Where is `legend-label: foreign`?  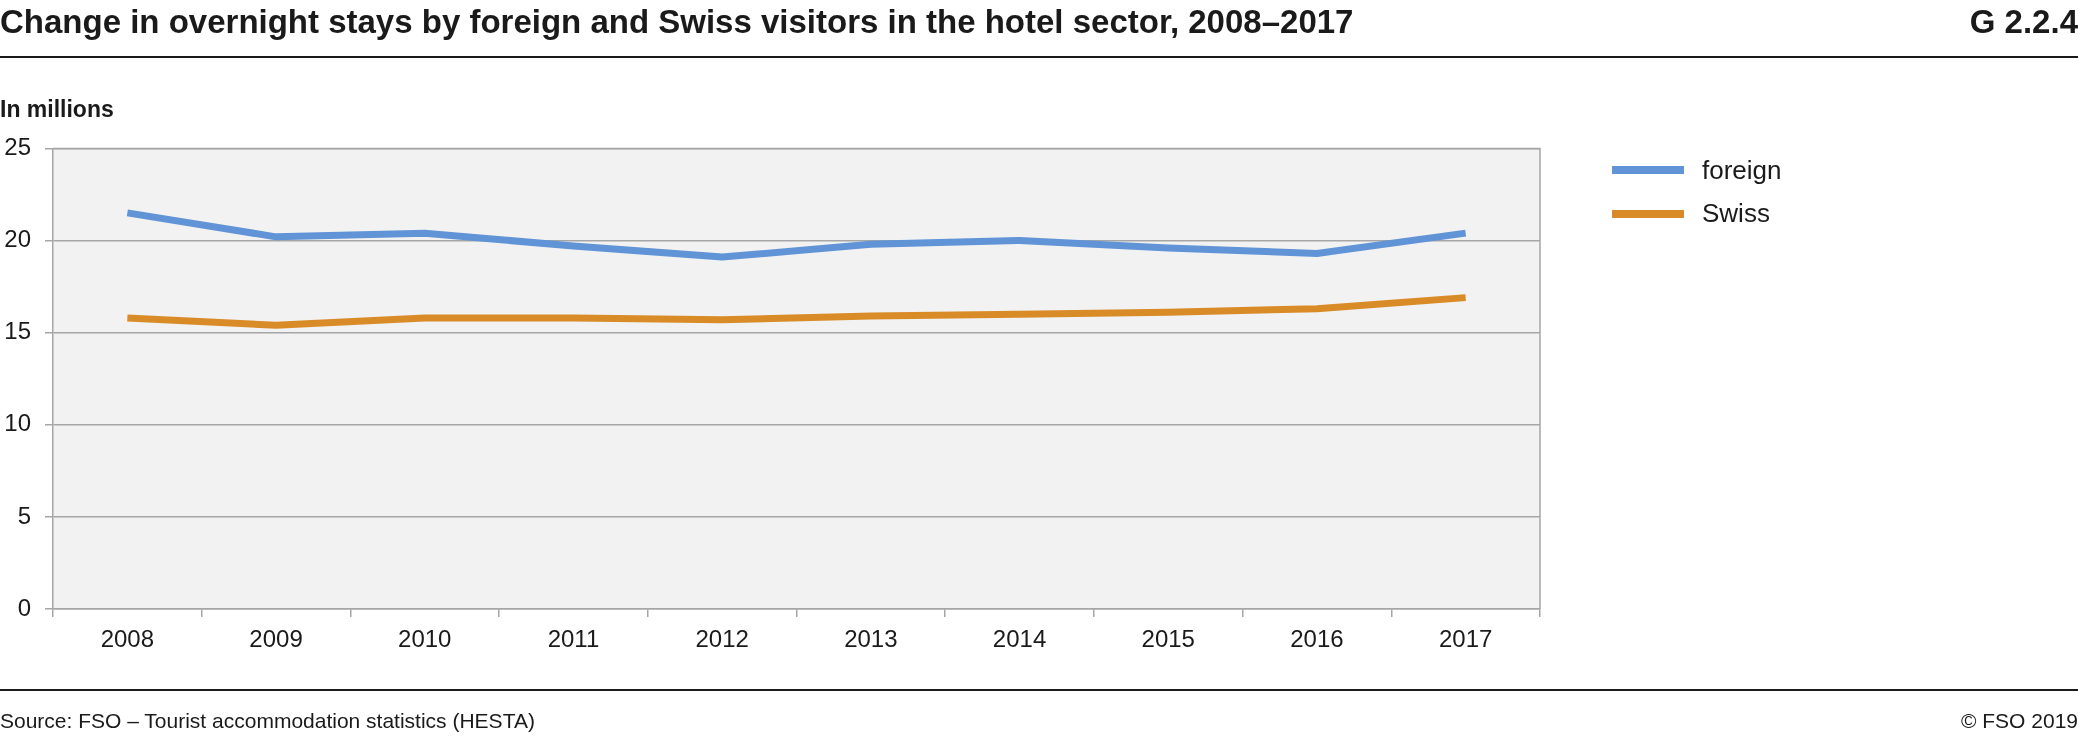 legend-label: foreign is located at coordinates (1742, 170).